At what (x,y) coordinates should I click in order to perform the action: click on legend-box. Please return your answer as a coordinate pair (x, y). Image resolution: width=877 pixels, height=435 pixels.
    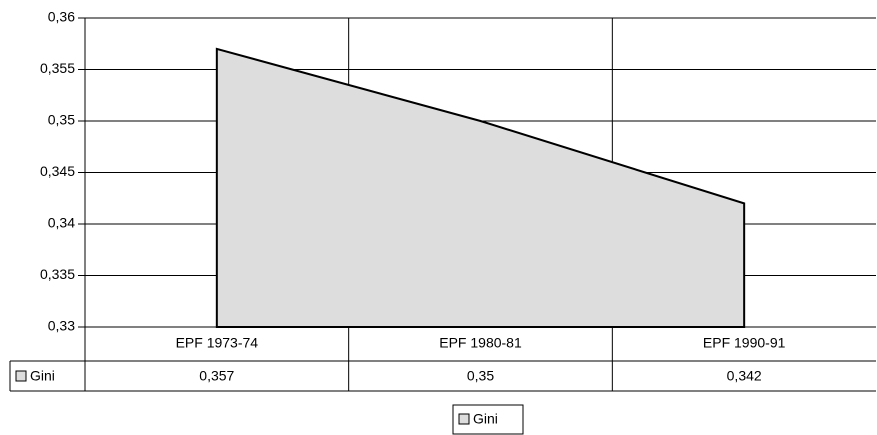
    Looking at the image, I should click on (488, 419).